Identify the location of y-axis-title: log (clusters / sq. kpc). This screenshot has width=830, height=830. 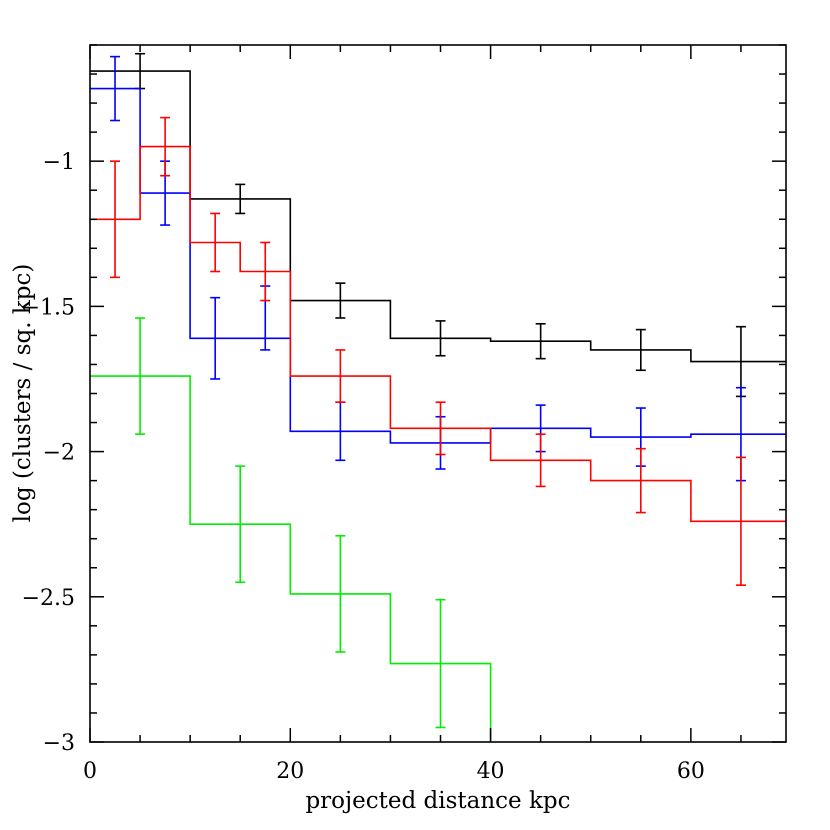
(23, 393).